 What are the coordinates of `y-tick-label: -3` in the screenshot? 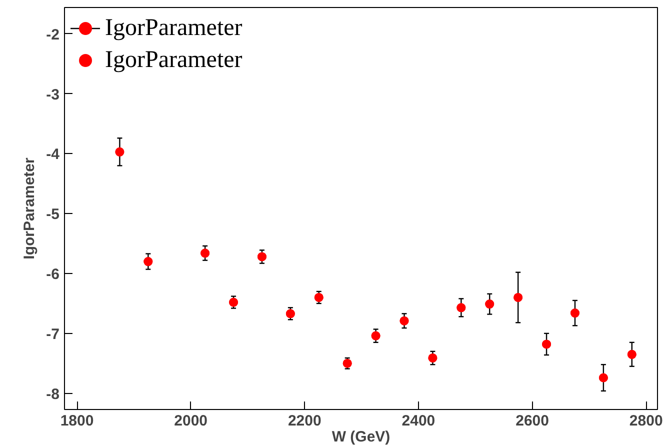 It's located at (53, 95).